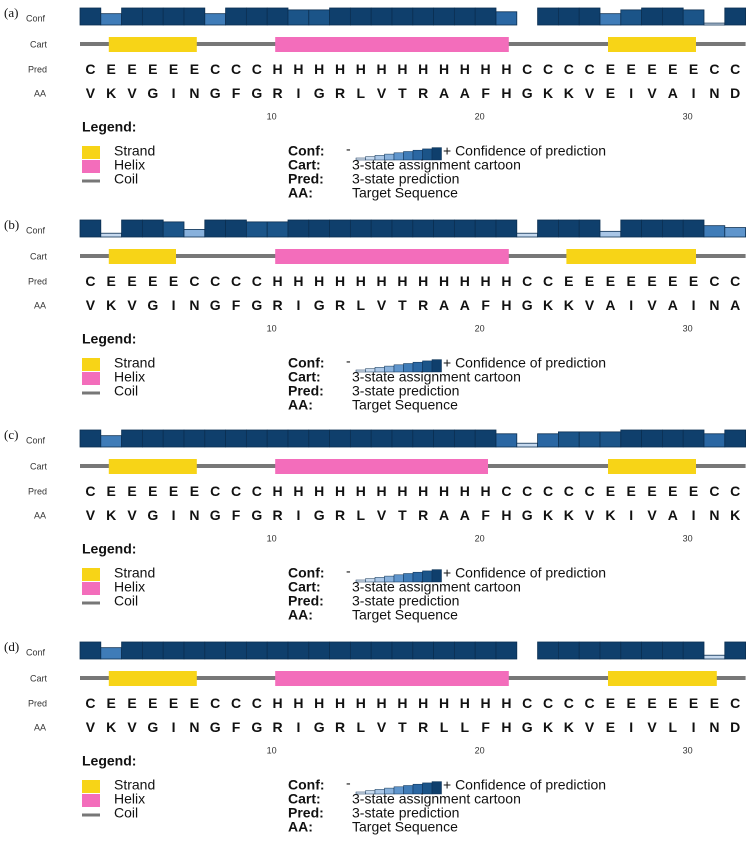  What do you see at coordinates (300, 615) in the screenshot?
I see `key: AA:` at bounding box center [300, 615].